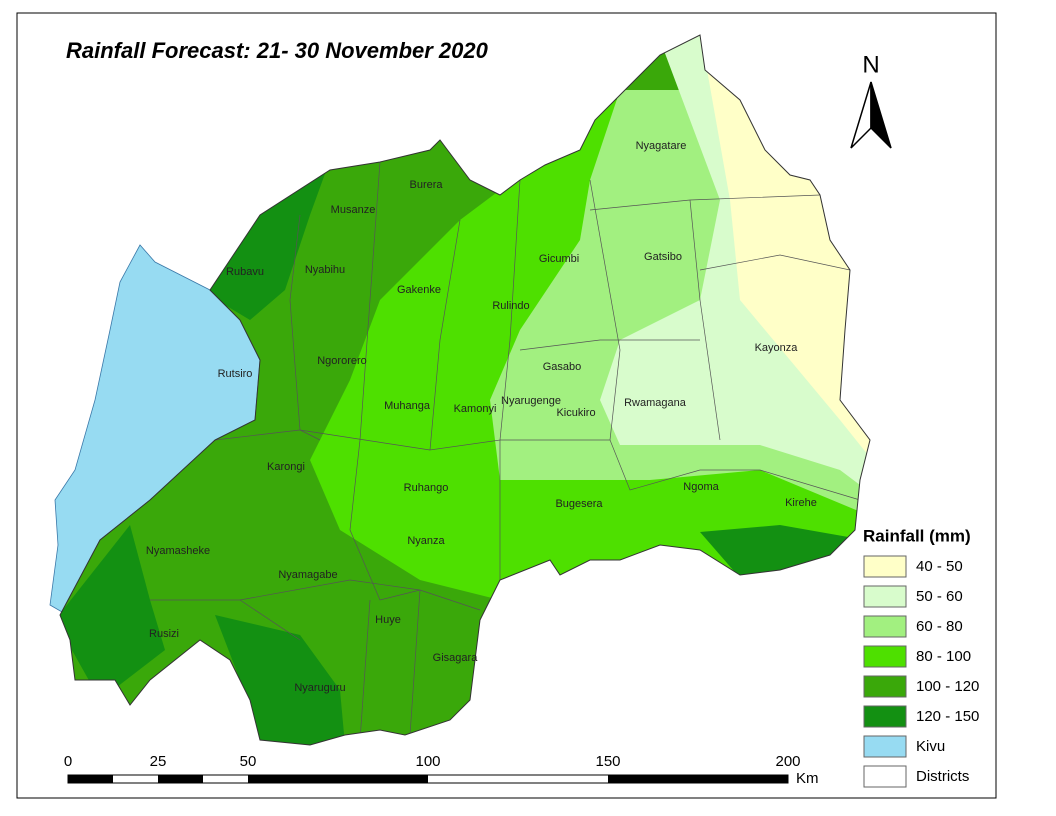 This screenshot has width=1056, height=816. I want to click on district-label: Ruhango, so click(426, 488).